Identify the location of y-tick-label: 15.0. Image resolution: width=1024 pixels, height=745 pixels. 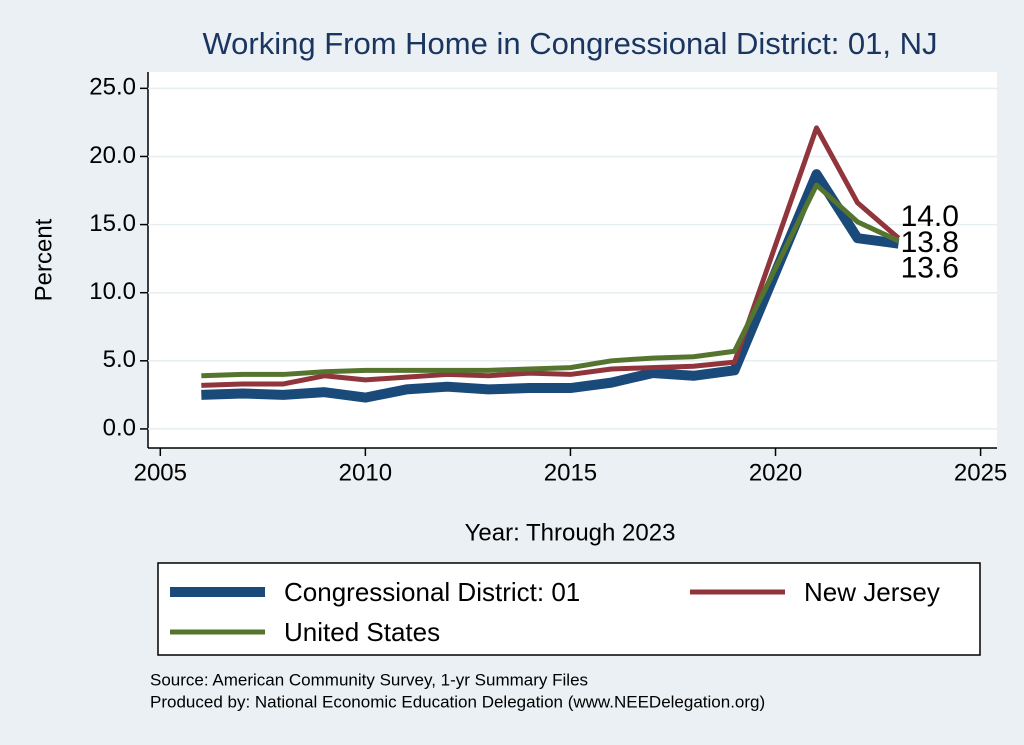
(112, 223).